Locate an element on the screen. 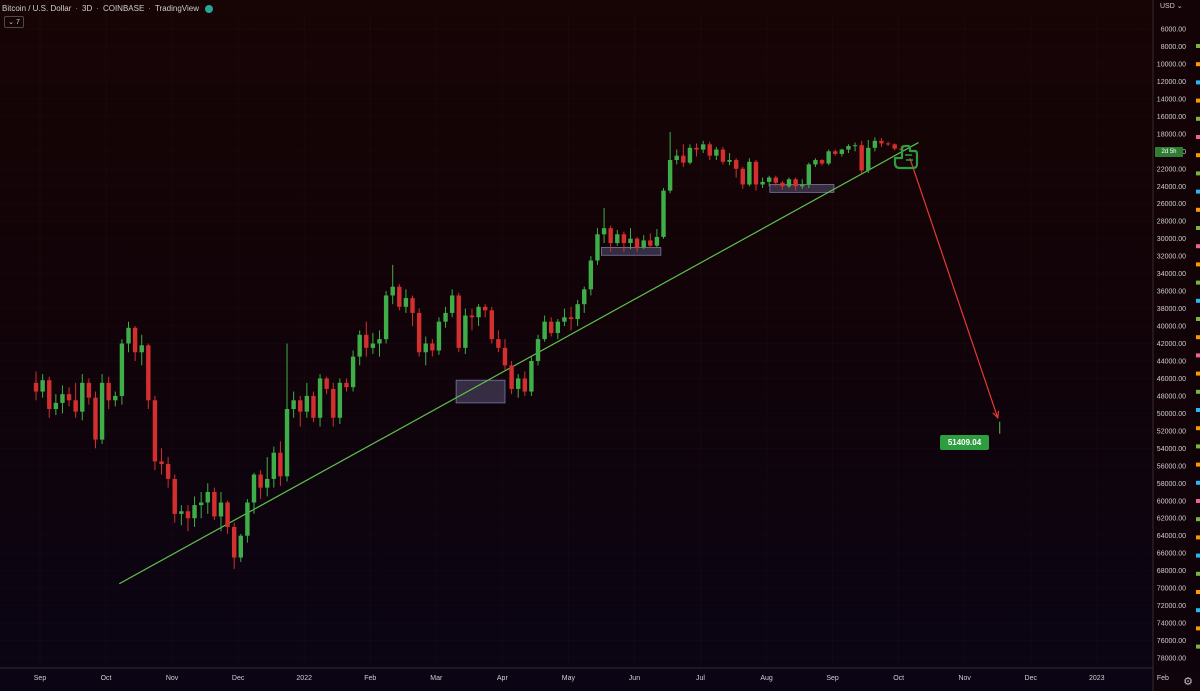 This screenshot has width=1200, height=691. price-tick-label: 14000.00 is located at coordinates (1171, 99).